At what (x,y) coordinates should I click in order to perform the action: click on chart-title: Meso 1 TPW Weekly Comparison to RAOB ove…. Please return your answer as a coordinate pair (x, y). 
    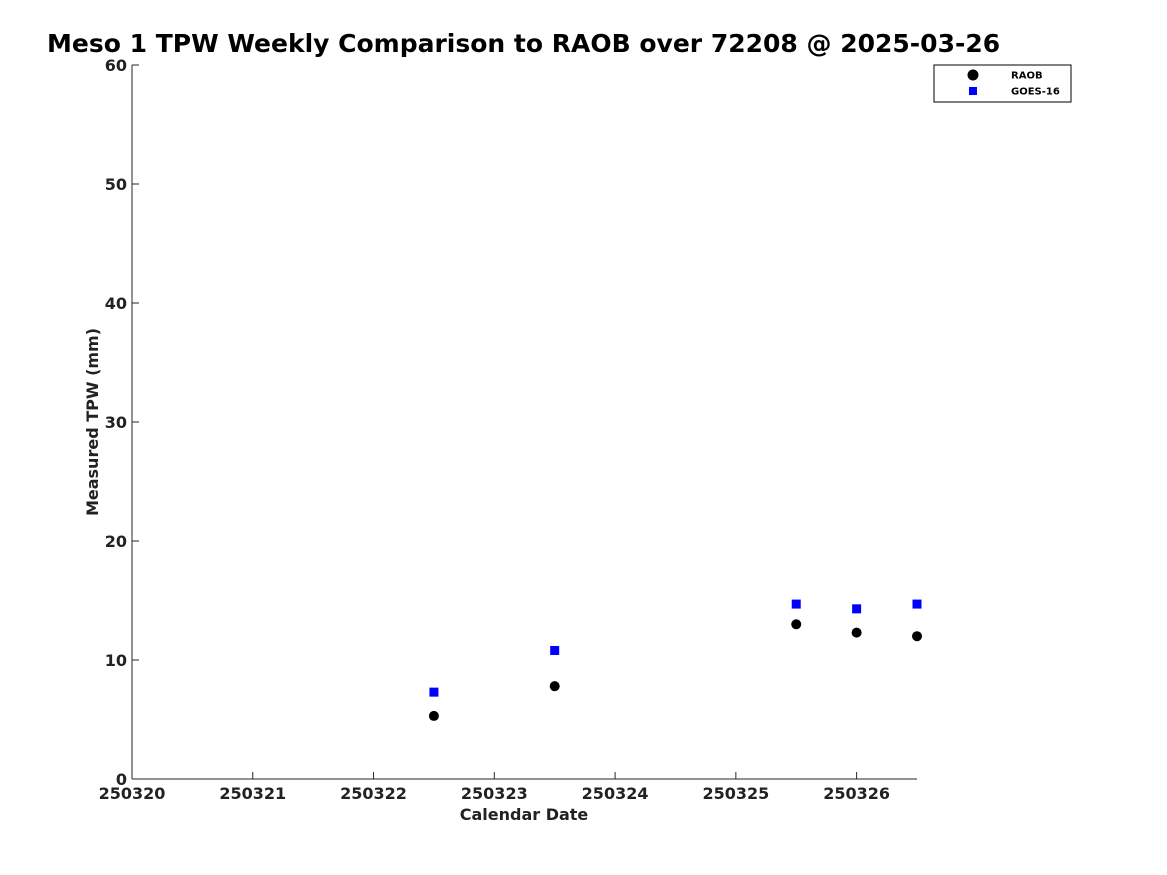
    Looking at the image, I should click on (523, 43).